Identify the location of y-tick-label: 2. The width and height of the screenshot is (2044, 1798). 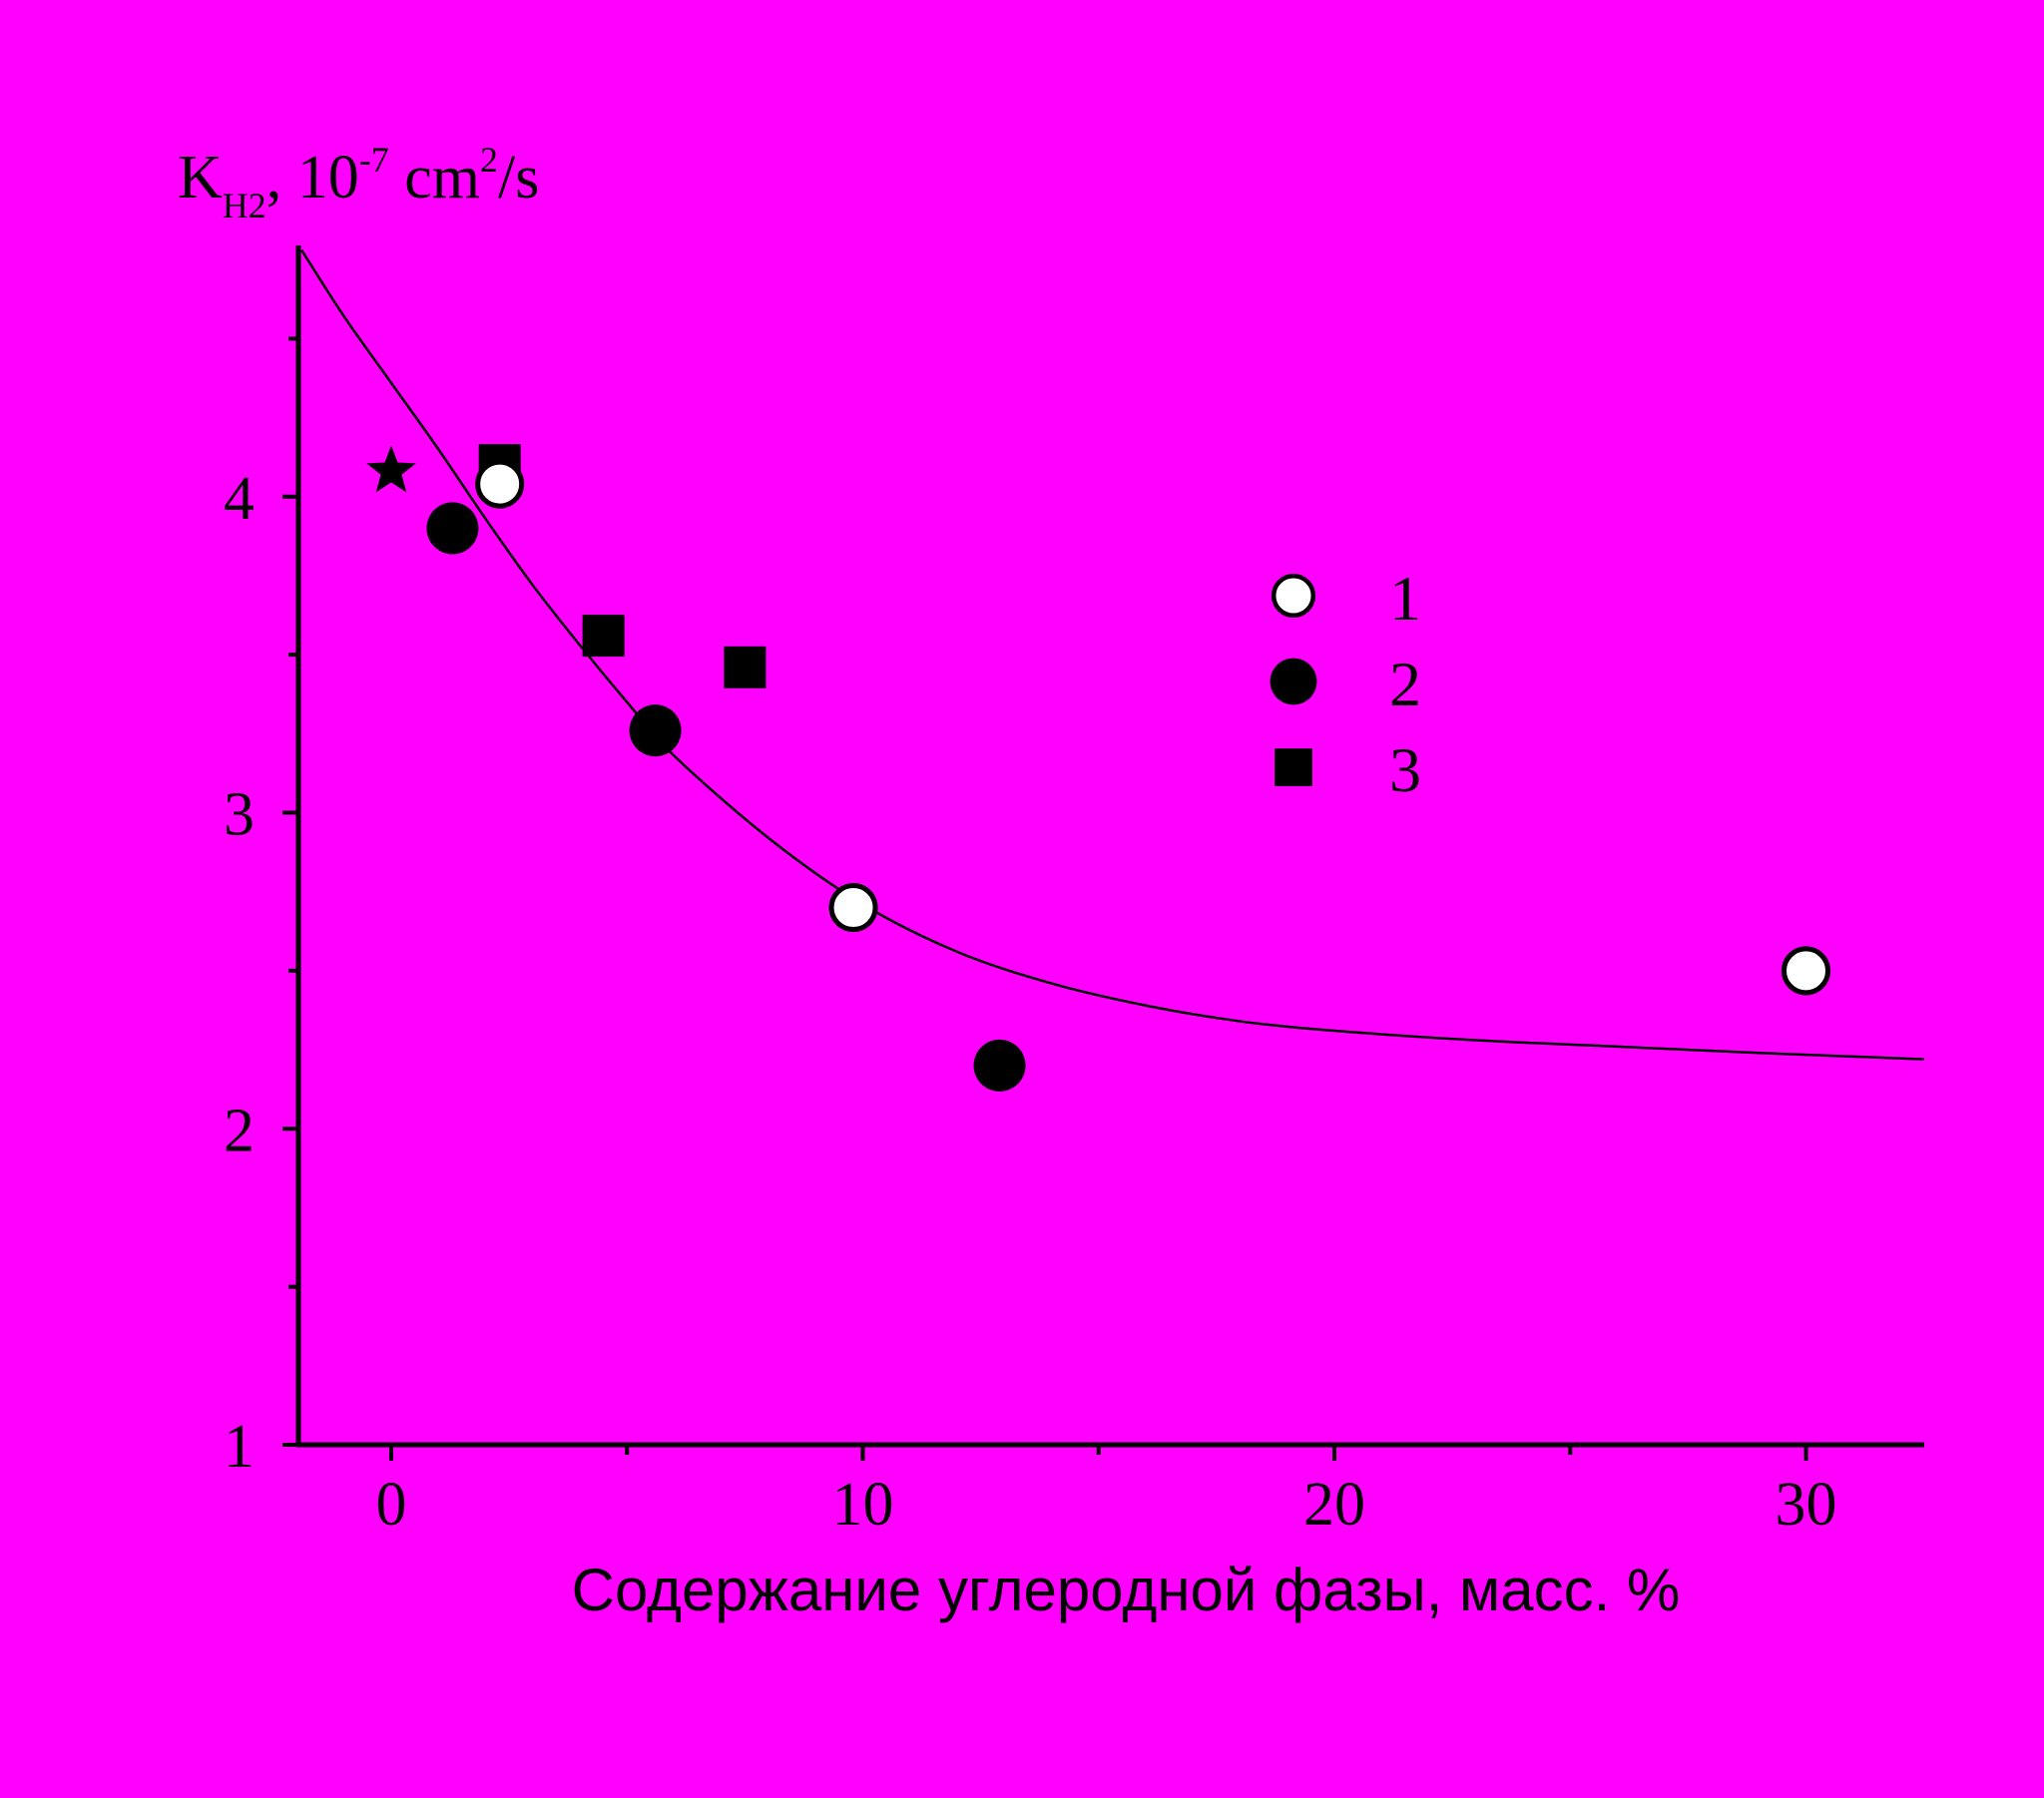
(239, 1130).